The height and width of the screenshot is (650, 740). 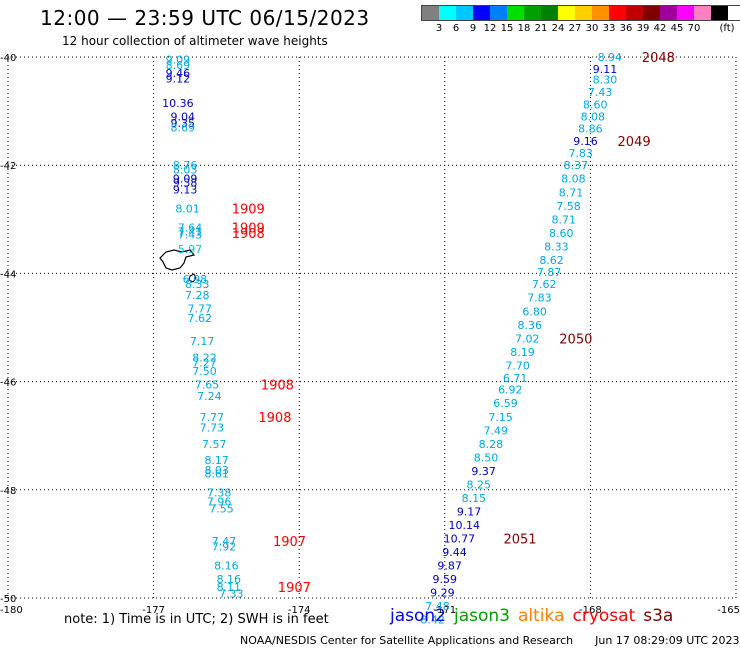 I want to click on swh-value: 5.97, so click(x=190, y=249).